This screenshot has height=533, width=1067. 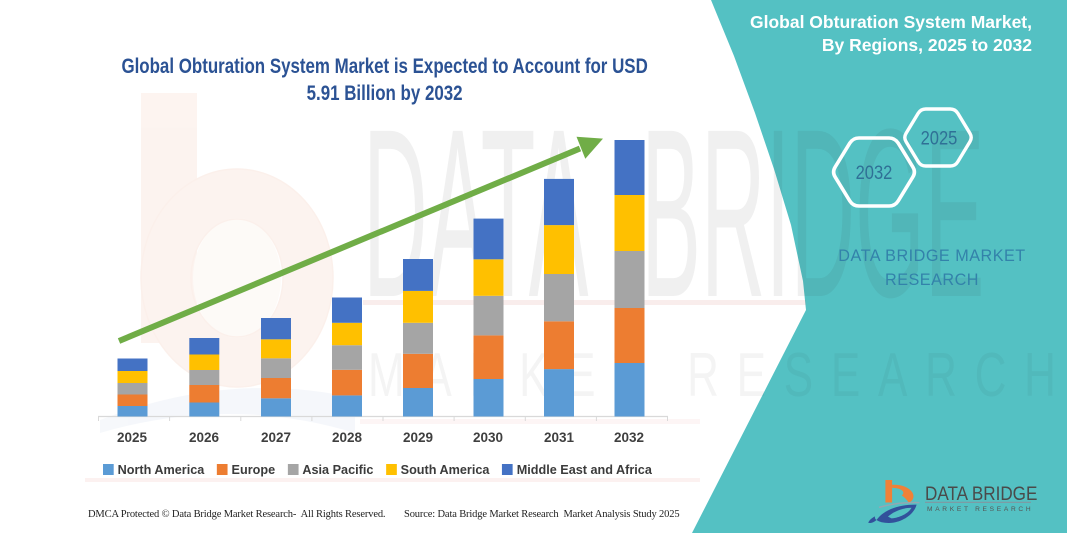 What do you see at coordinates (980, 509) in the screenshot?
I see `svg-text: MARKET RESEARCH` at bounding box center [980, 509].